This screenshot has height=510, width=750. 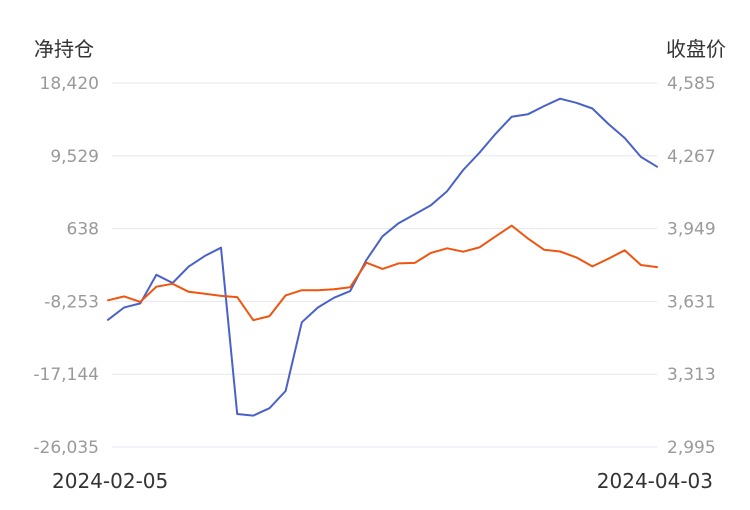 I want to click on left-axis-title: 净持仓, so click(x=64, y=49).